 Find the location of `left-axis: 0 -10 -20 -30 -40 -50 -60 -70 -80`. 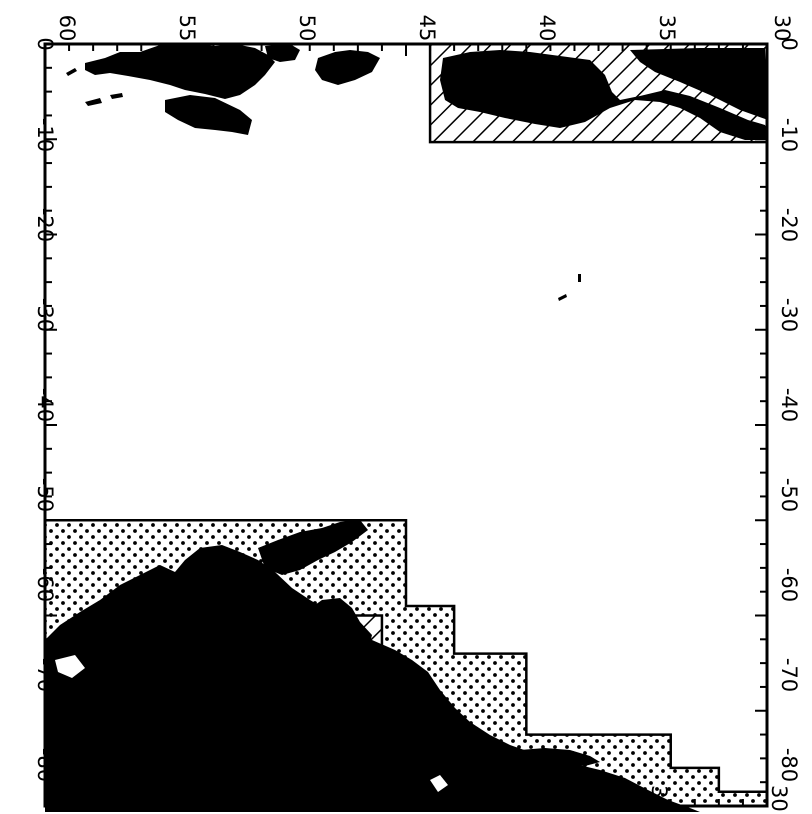

left-axis: 0 -10 -20 -30 -40 -50 -60 -70 -80 is located at coordinates (45, 409).